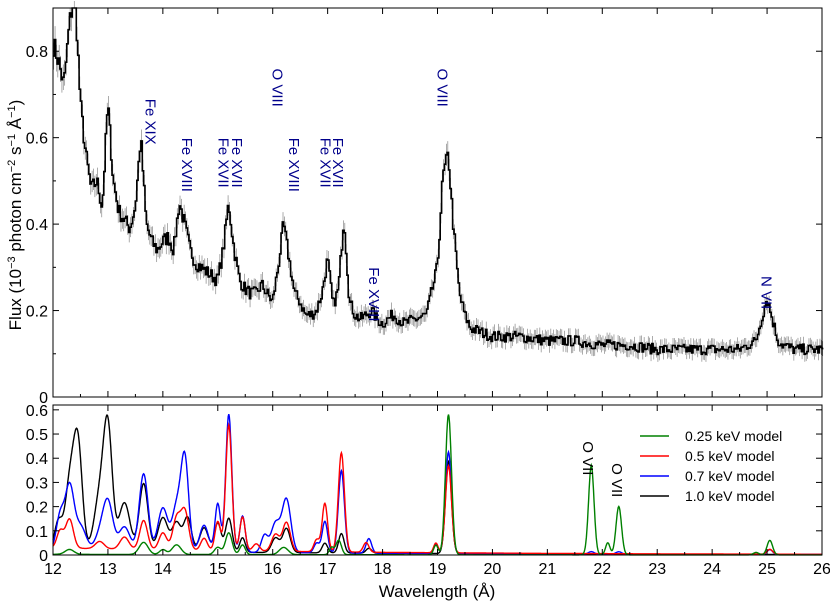 Image resolution: width=830 pixels, height=609 pixels. What do you see at coordinates (43, 556) in the screenshot?
I see `bottom-y-tick-label: 0` at bounding box center [43, 556].